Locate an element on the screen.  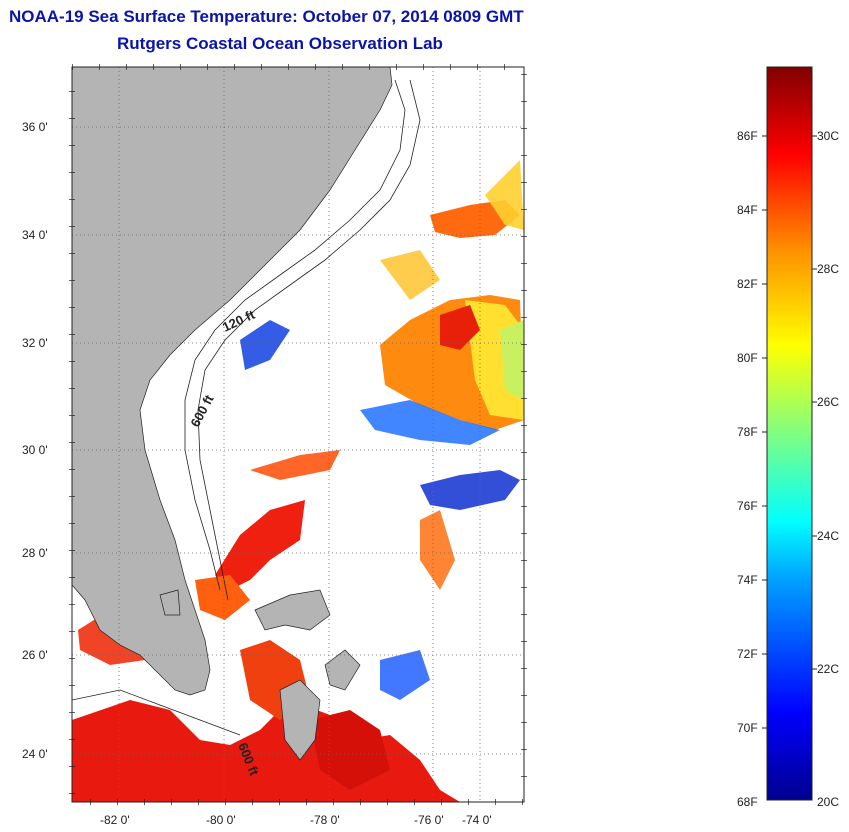
colorbar-label-f: 72F is located at coordinates (747, 654).